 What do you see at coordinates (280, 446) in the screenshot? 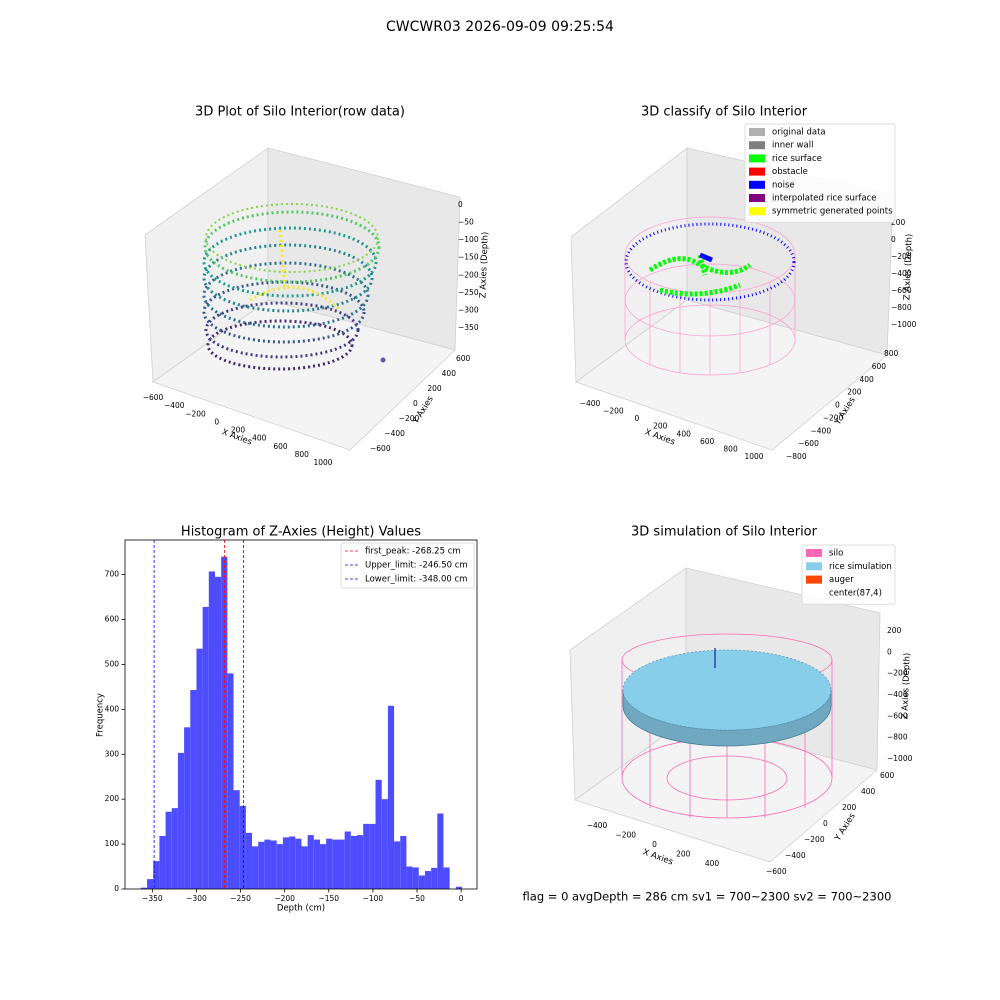
I see `x-tick-label: 600` at bounding box center [280, 446].